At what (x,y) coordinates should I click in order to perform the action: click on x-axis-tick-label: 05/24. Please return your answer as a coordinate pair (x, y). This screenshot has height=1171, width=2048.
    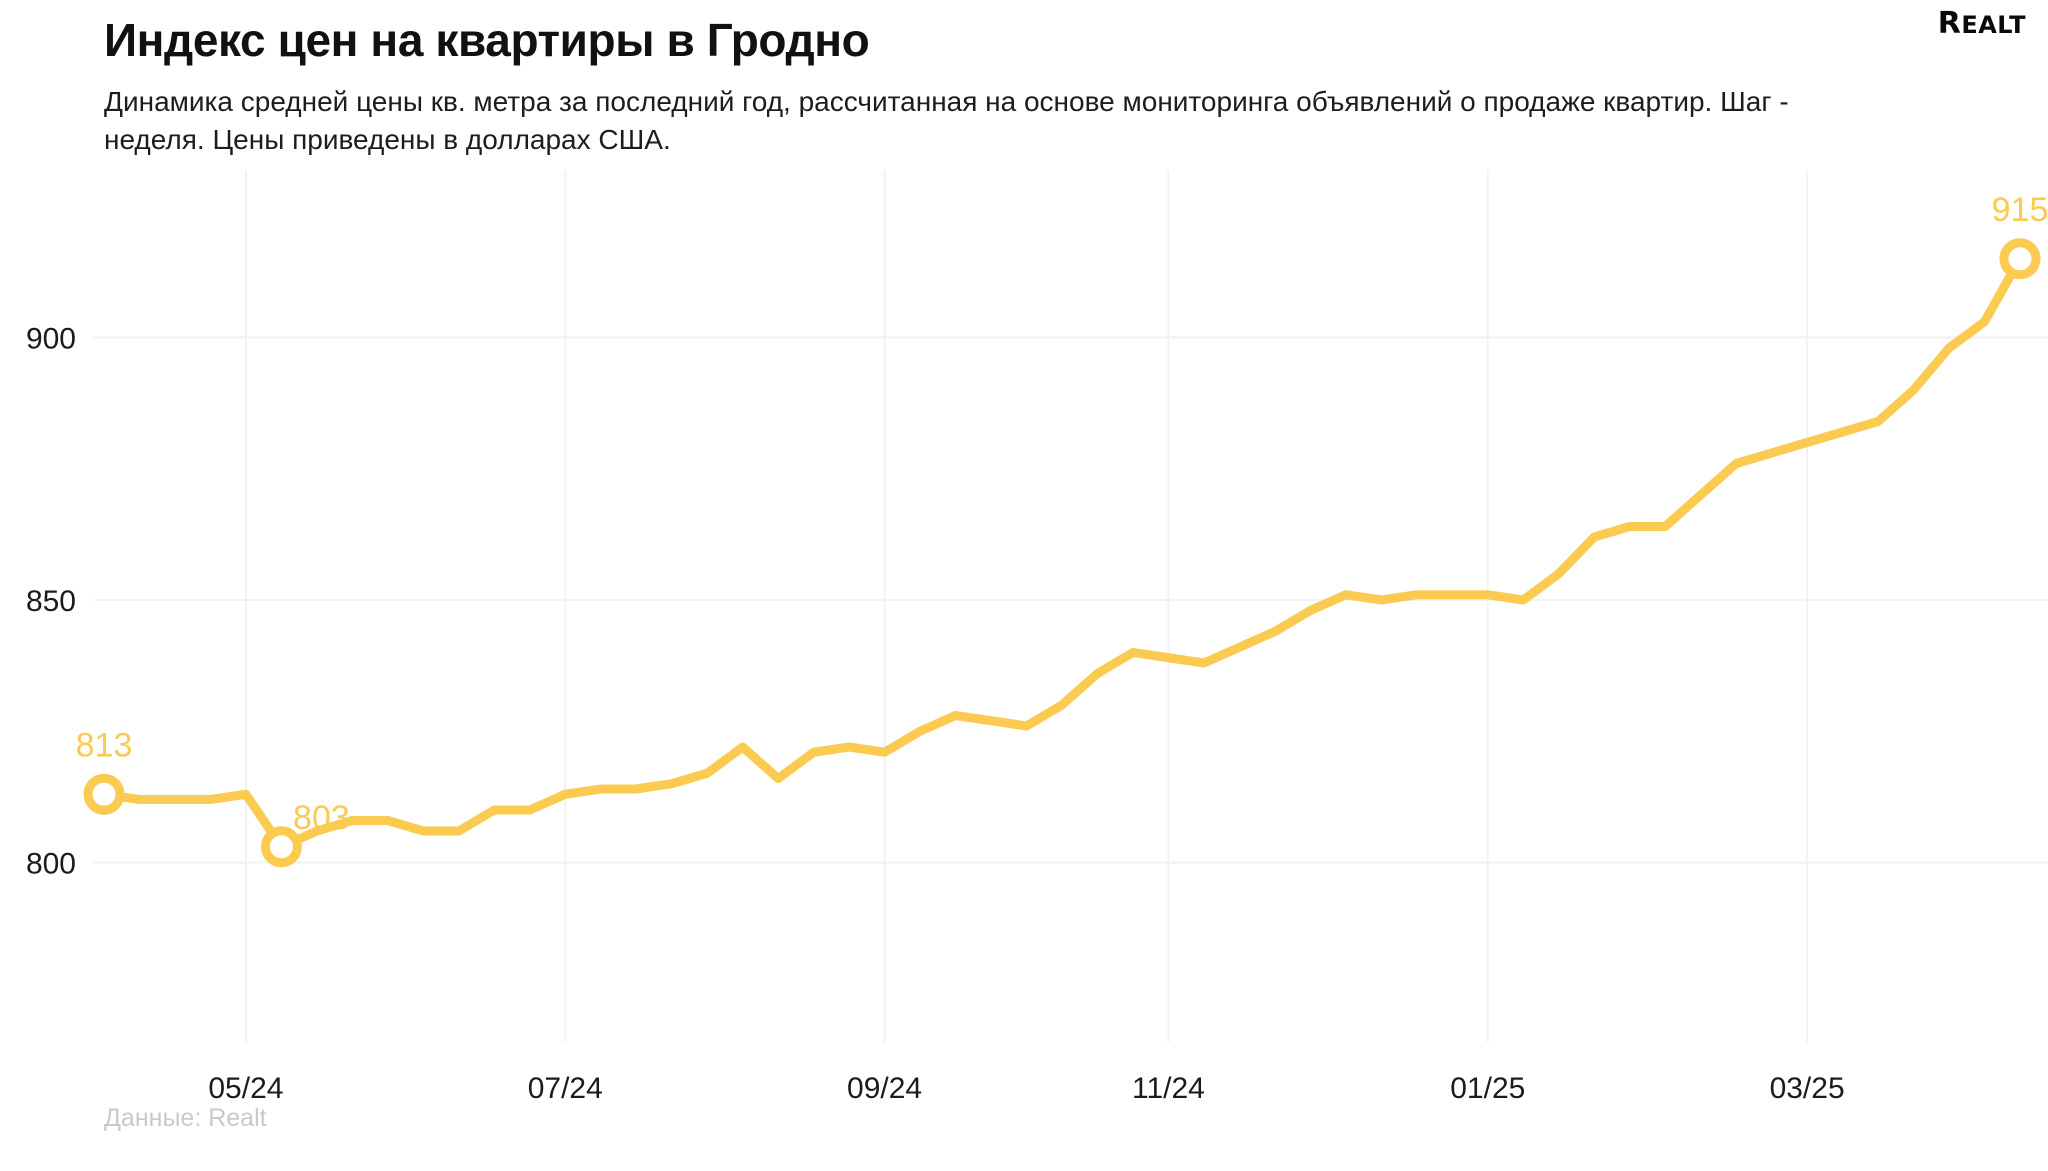
    Looking at the image, I should click on (245, 1088).